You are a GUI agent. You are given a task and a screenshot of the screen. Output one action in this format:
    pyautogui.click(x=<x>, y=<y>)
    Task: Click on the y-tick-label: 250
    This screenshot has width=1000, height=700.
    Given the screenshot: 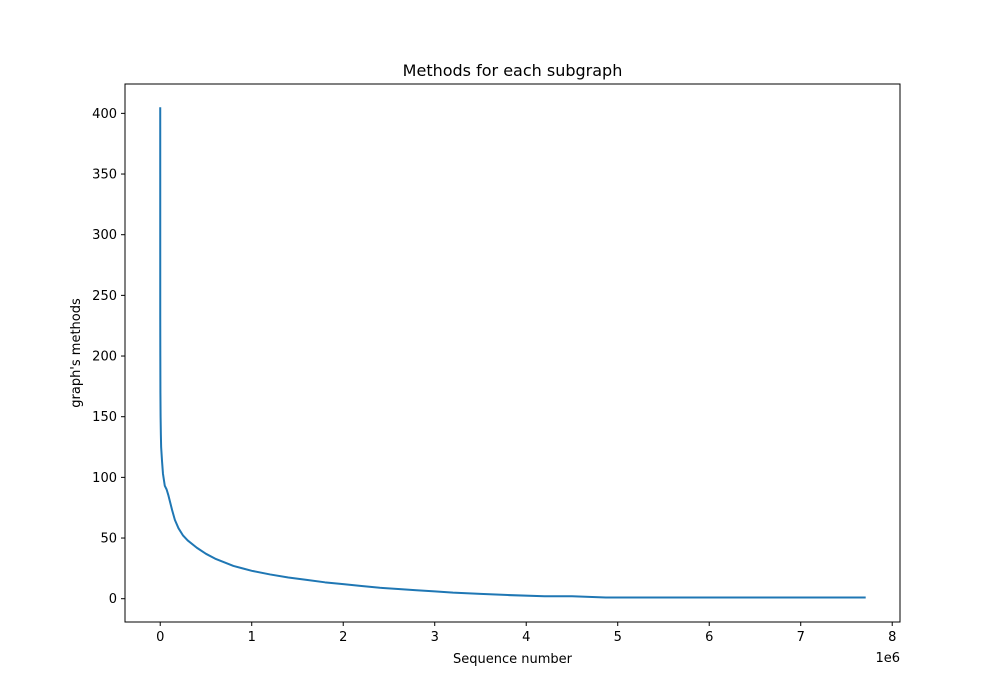 What is the action you would take?
    pyautogui.click(x=104, y=296)
    